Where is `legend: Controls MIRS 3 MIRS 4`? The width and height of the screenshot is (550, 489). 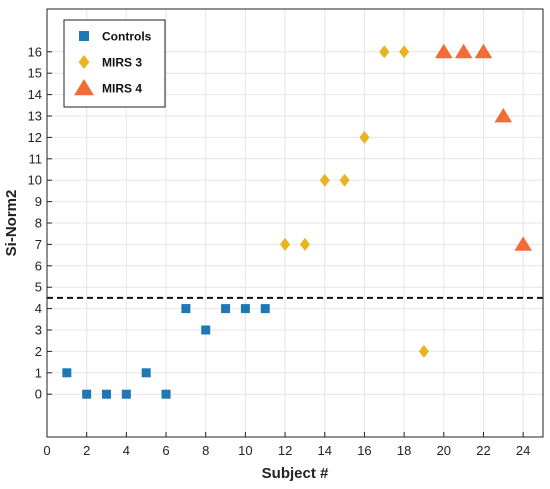
legend: Controls MIRS 3 MIRS 4 is located at coordinates (114, 63).